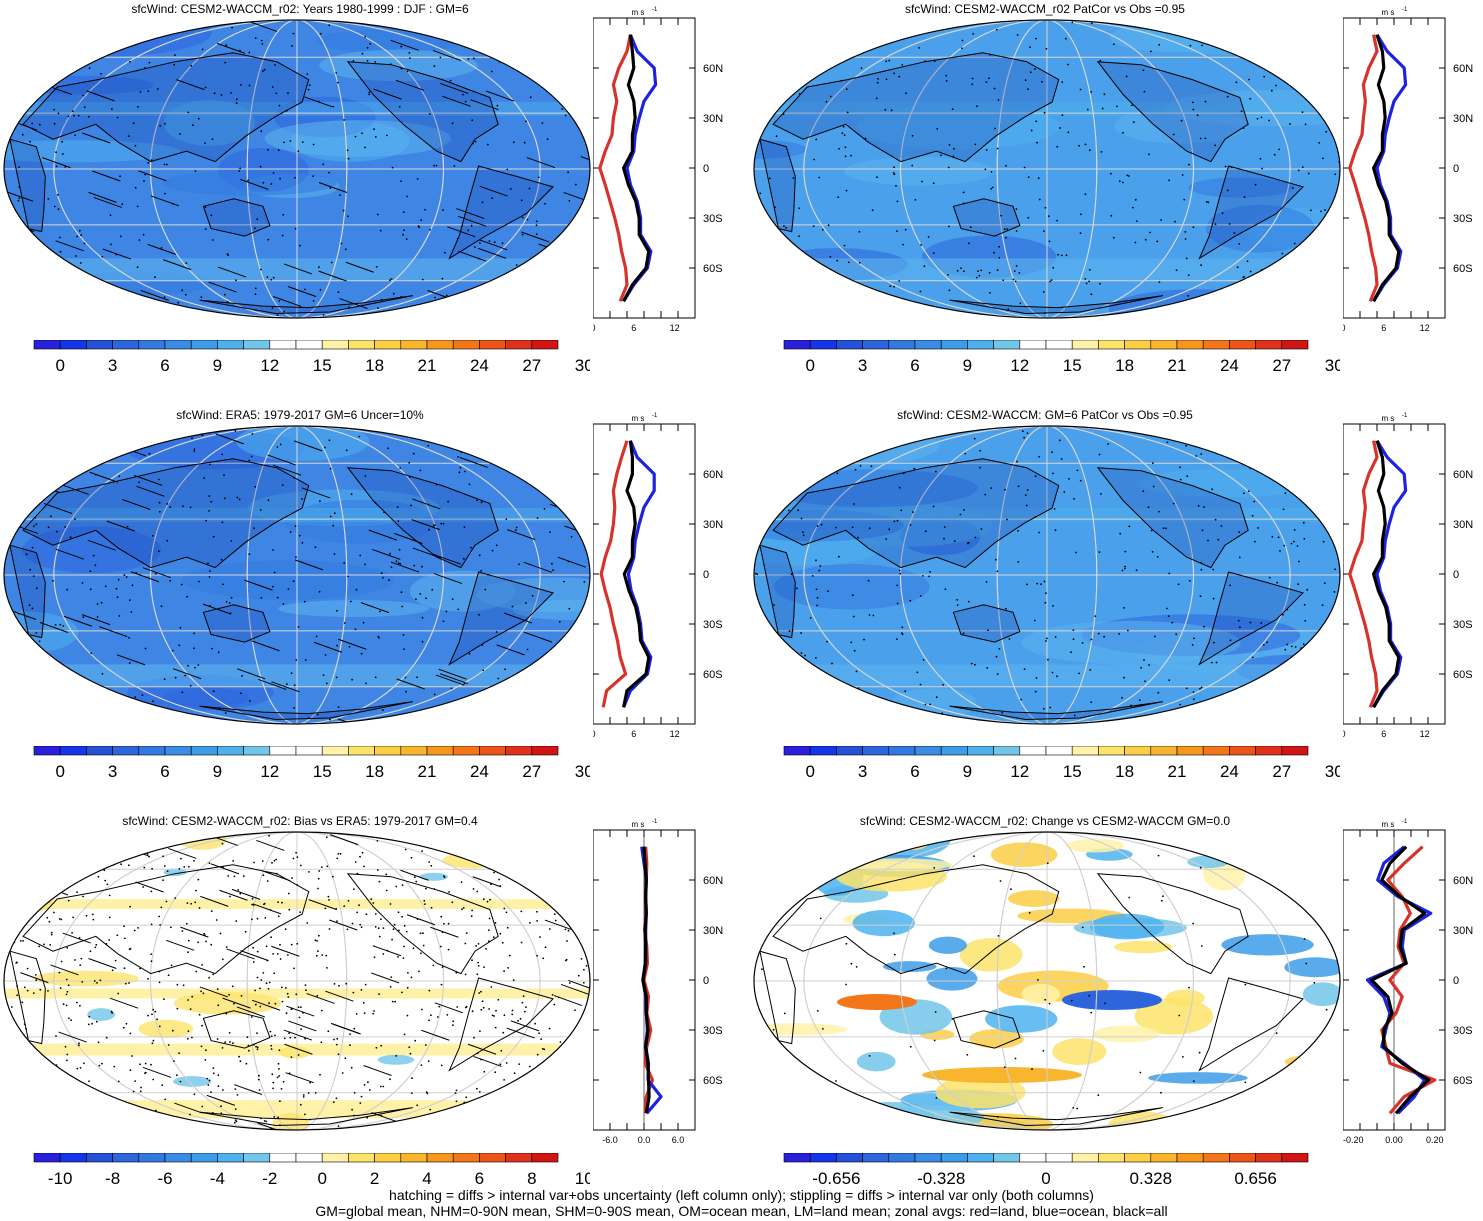  Describe the element at coordinates (297, 169) in the screenshot. I see `meridian-gridline` at that location.